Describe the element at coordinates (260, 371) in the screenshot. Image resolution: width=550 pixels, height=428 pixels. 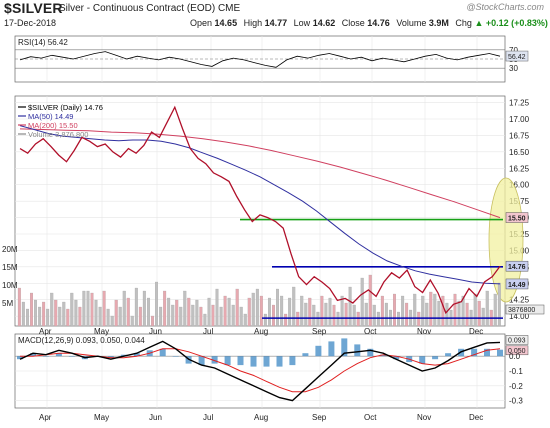
I see `macd-line` at that location.